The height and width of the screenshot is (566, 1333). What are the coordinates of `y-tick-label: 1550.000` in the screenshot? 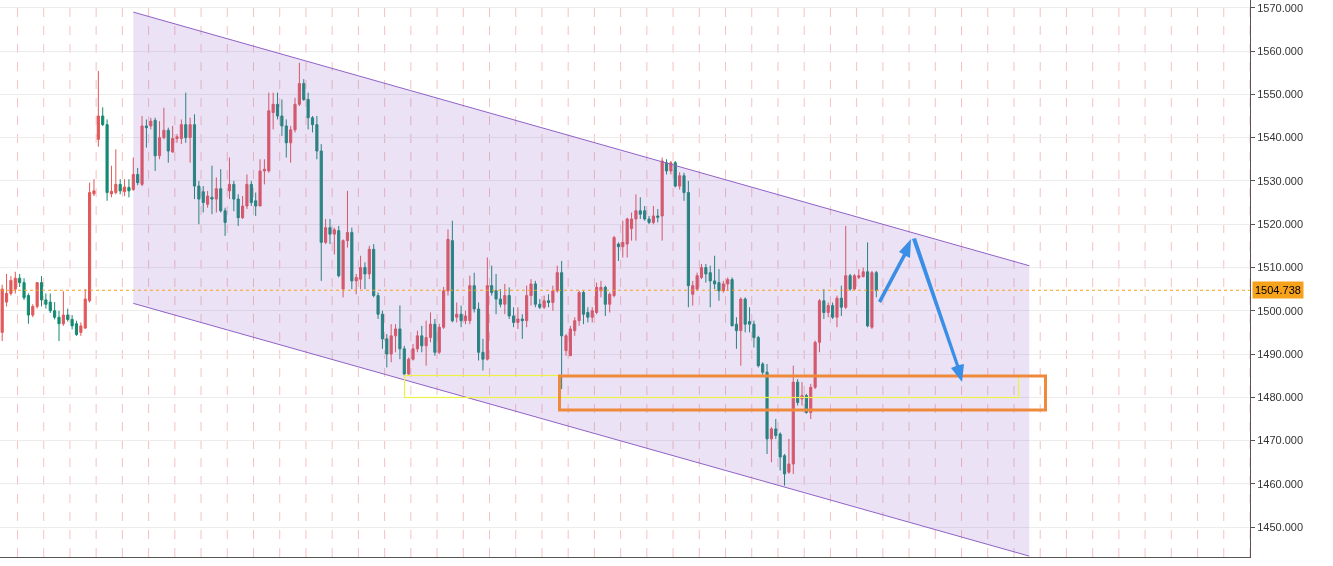 It's located at (1280, 94).